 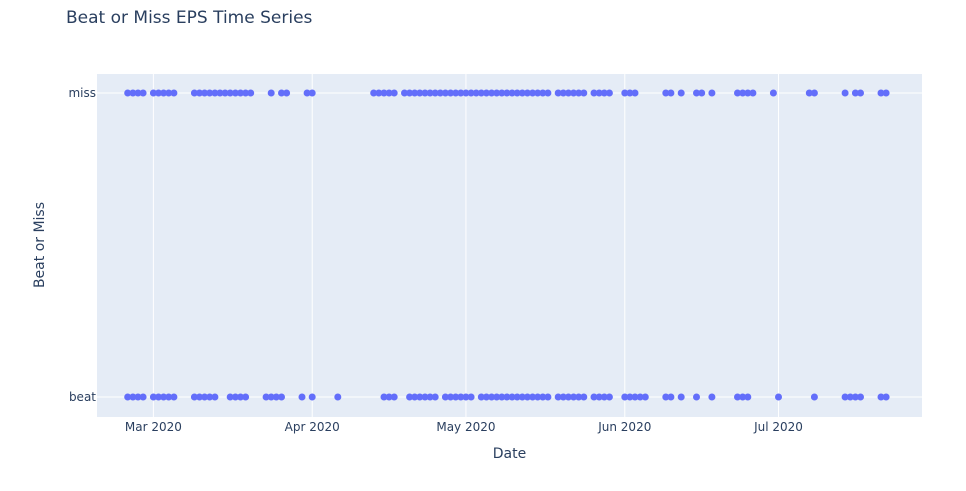 I want to click on x-tick-label: Jun 2020, so click(x=624, y=427).